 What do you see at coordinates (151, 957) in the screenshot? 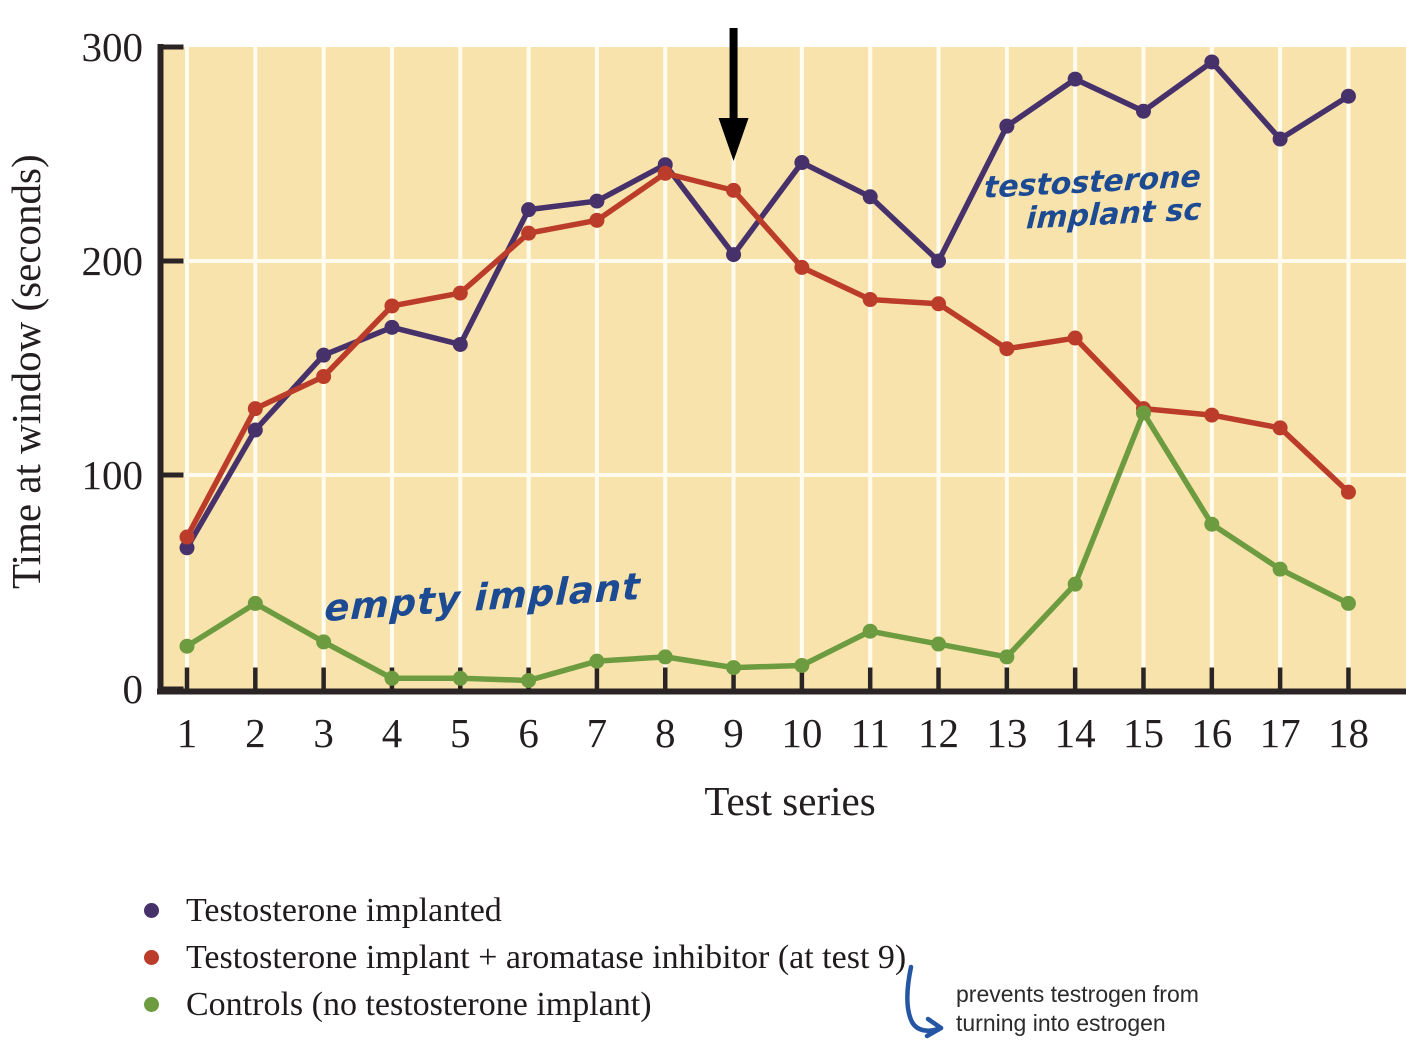
I see `legend-dot-red` at bounding box center [151, 957].